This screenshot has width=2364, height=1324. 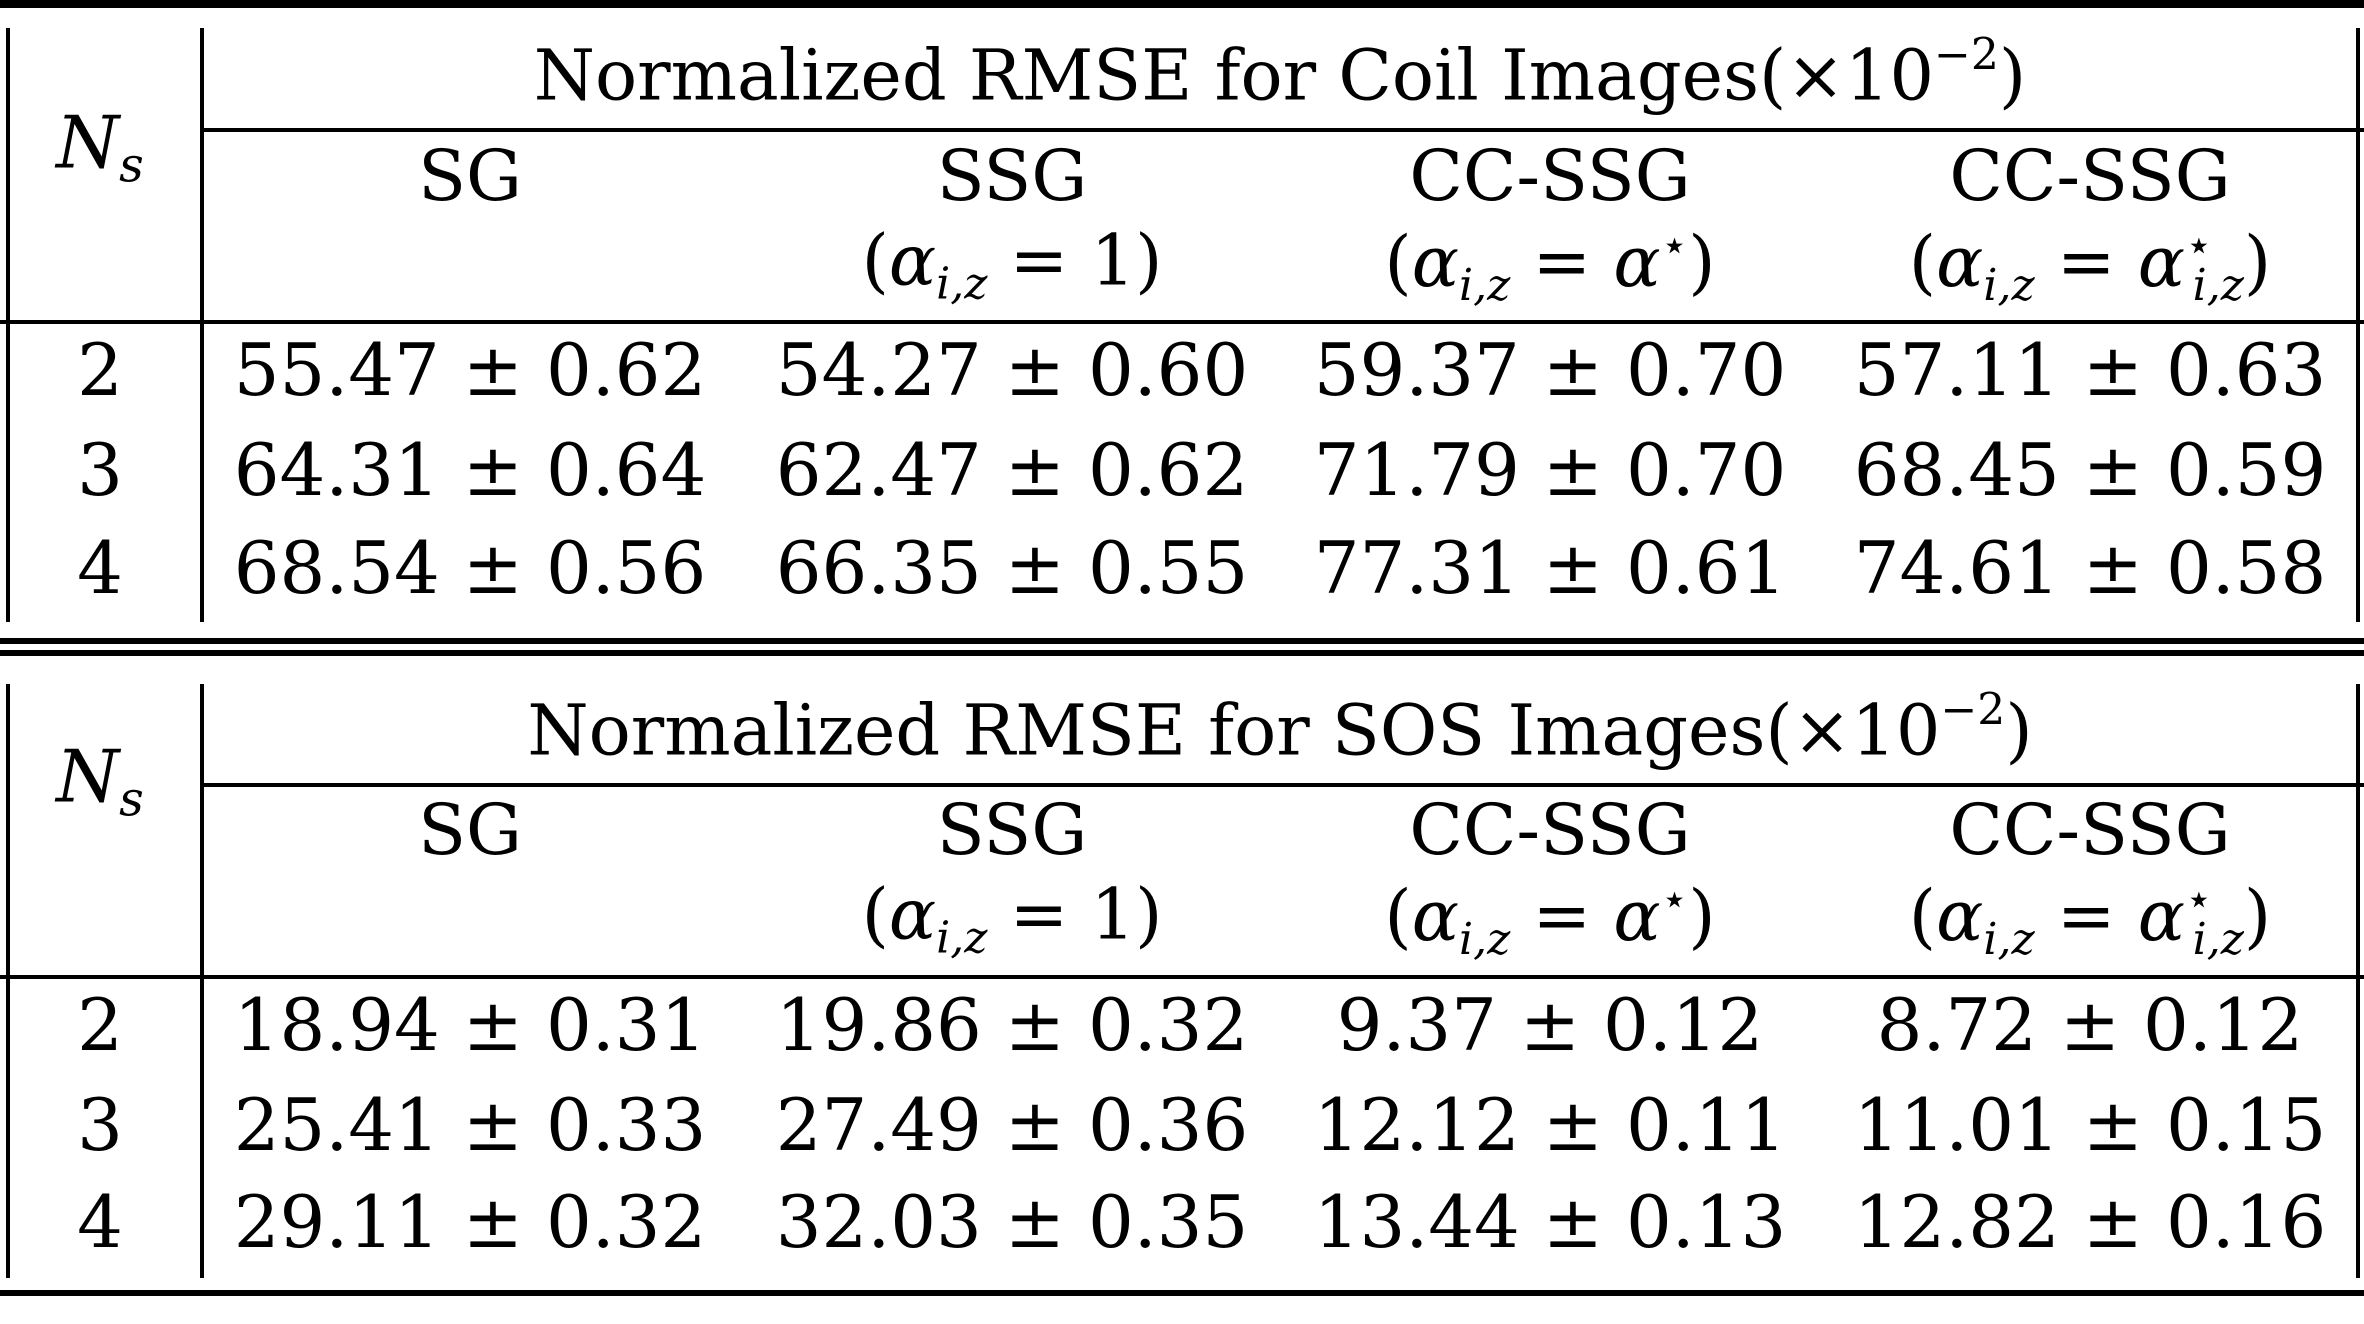 I want to click on block-1-title: Normalized RMSE for Coil Images(×10−2), so click(x=1280, y=72).